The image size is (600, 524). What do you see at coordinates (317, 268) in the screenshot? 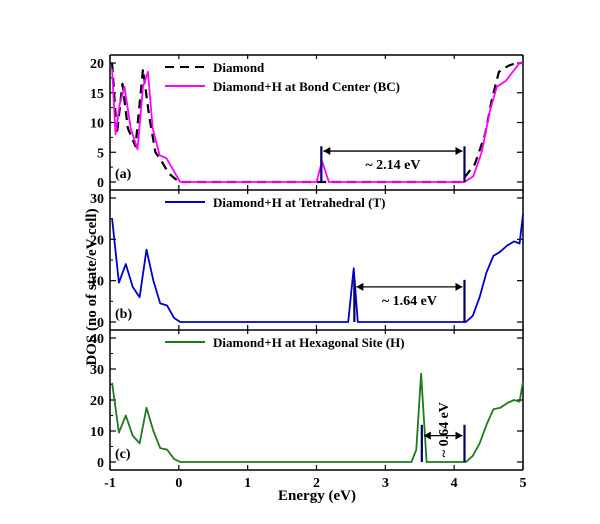
I see `series-line-diamond-h-at-tetrahedral-t` at bounding box center [317, 268].